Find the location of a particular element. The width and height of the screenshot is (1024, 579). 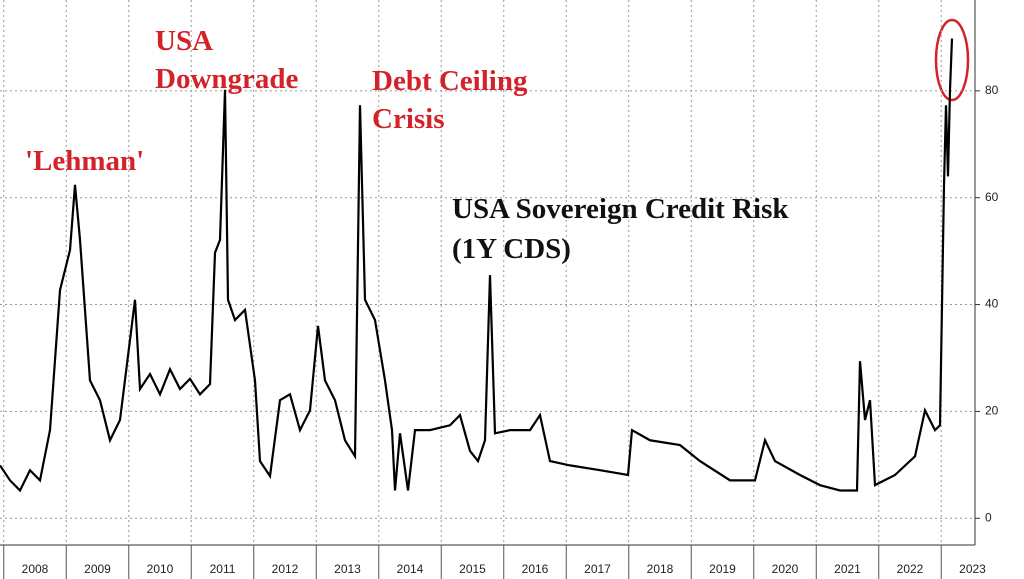

annotation: 'Lehman' is located at coordinates (84, 161).